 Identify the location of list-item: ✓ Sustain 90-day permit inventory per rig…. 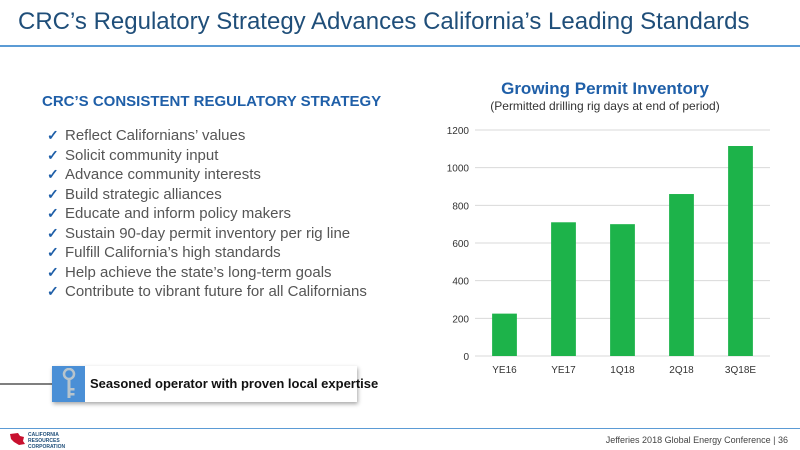
(199, 233).